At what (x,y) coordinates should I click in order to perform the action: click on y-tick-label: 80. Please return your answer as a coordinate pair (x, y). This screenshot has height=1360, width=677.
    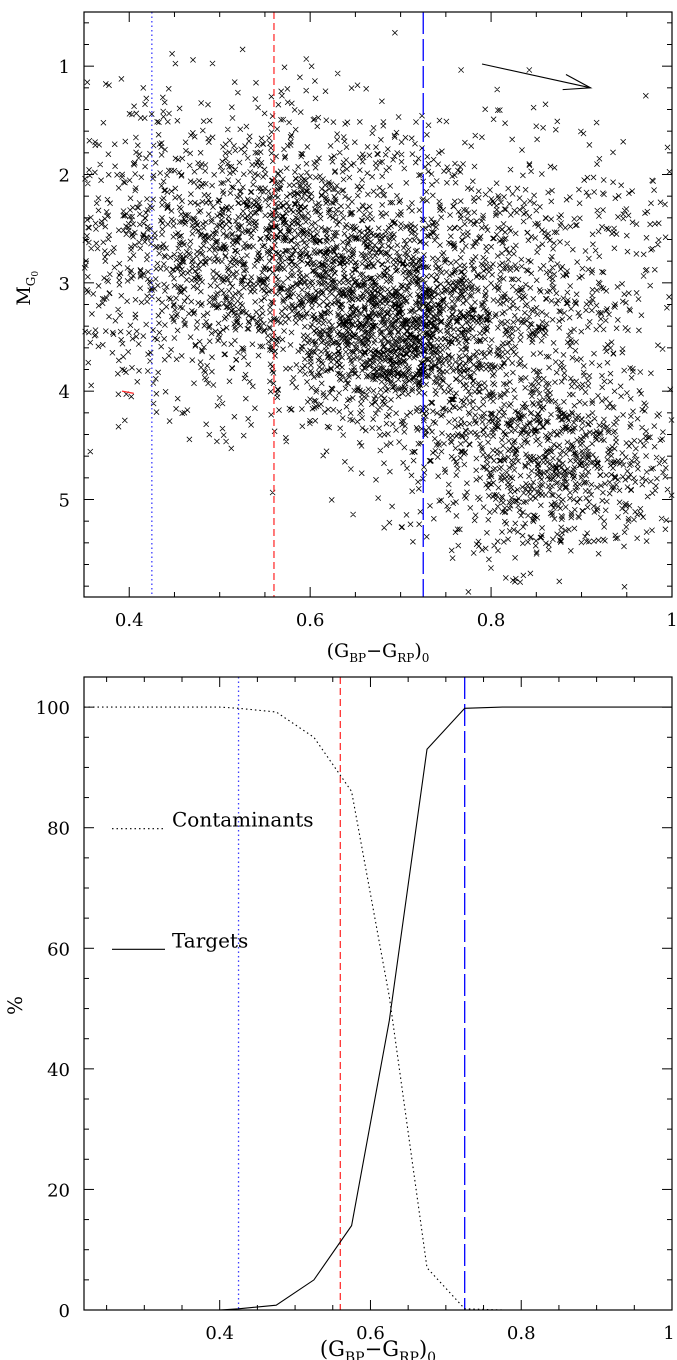
    Looking at the image, I should click on (58, 829).